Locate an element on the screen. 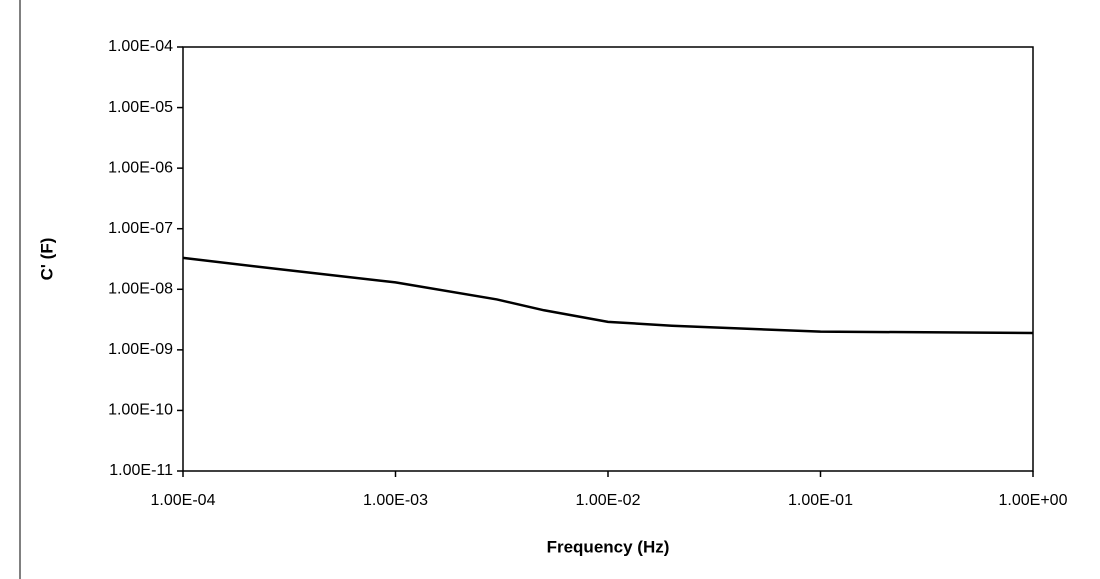 This screenshot has width=1100, height=579. y-tick-label: 1.00E-05 is located at coordinates (140, 107).